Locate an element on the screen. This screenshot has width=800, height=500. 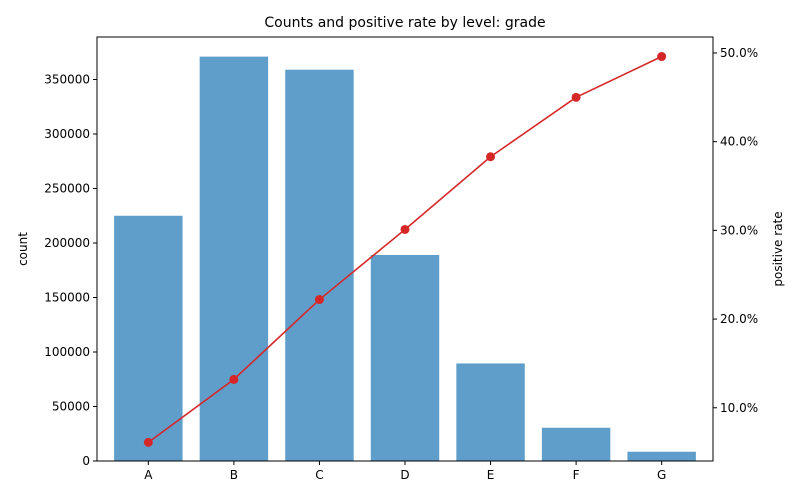
y-axis-right: 10.0% 20.0% 30.0% 40.0% 50.0% is located at coordinates (735, 230).